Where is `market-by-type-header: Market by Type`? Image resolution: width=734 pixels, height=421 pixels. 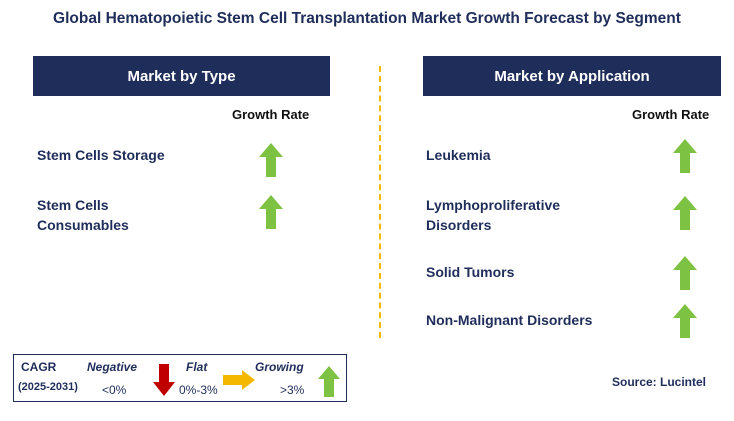
market-by-type-header: Market by Type is located at coordinates (181, 76).